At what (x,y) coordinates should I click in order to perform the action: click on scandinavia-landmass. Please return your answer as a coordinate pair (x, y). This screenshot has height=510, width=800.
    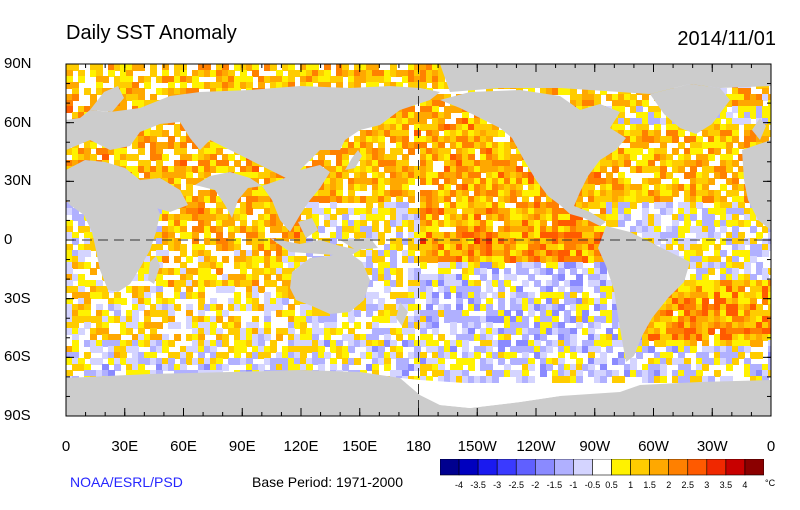
    Looking at the image, I should click on (107, 99).